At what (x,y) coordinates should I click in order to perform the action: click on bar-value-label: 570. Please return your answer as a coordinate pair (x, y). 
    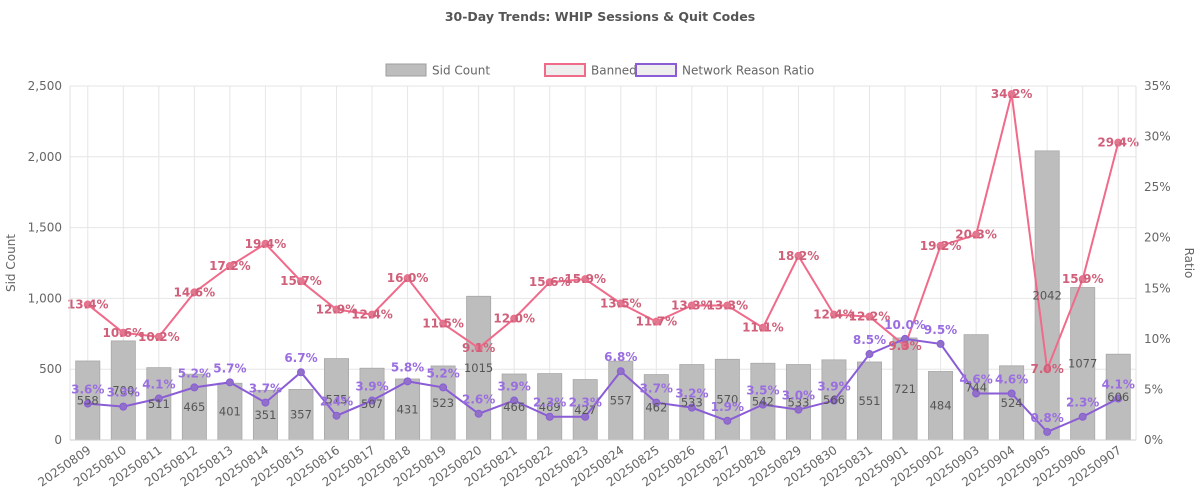
    Looking at the image, I should click on (727, 400).